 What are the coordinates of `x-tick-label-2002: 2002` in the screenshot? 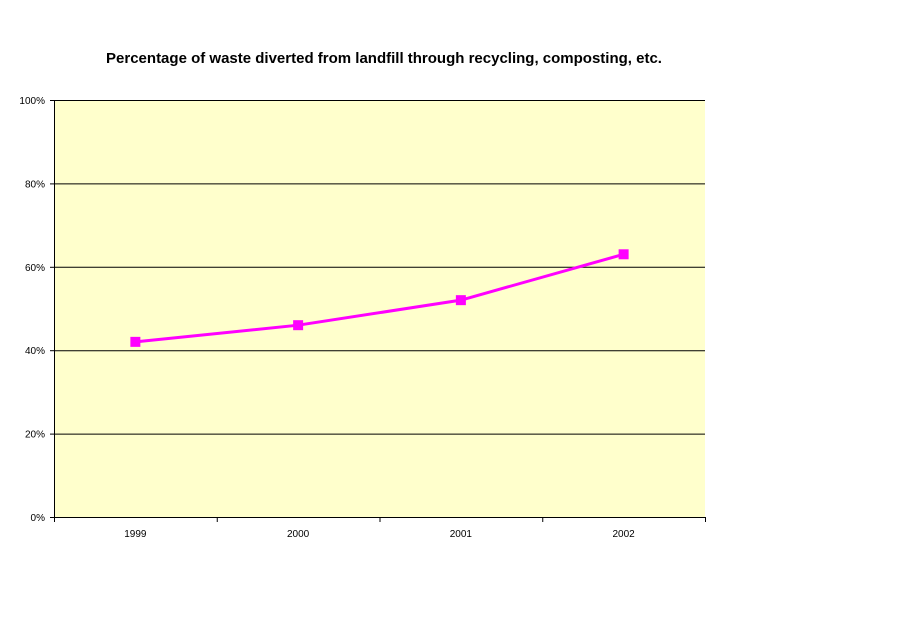 It's located at (624, 534).